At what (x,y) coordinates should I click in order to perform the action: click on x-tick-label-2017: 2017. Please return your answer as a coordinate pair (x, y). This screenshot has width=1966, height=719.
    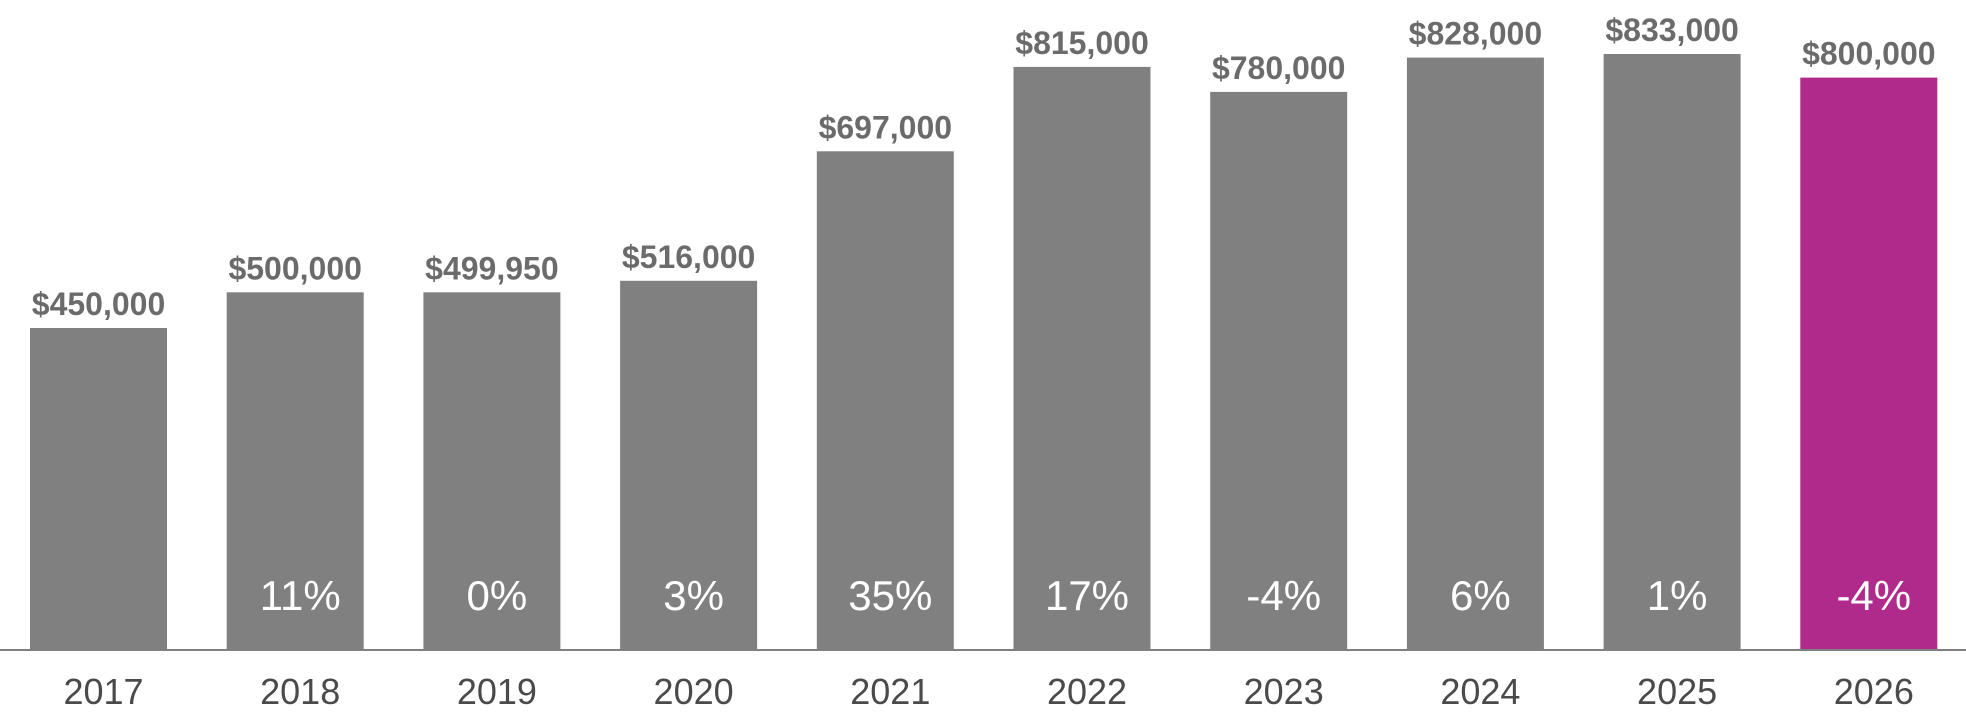
    Looking at the image, I should click on (103, 691).